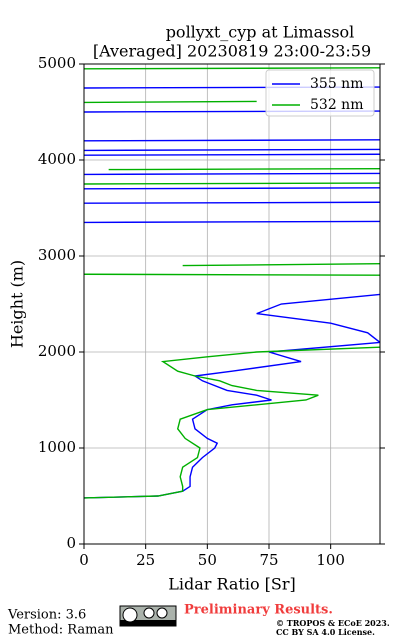 The height and width of the screenshot is (640, 400). I want to click on y-tick-label: 4000, so click(57, 159).